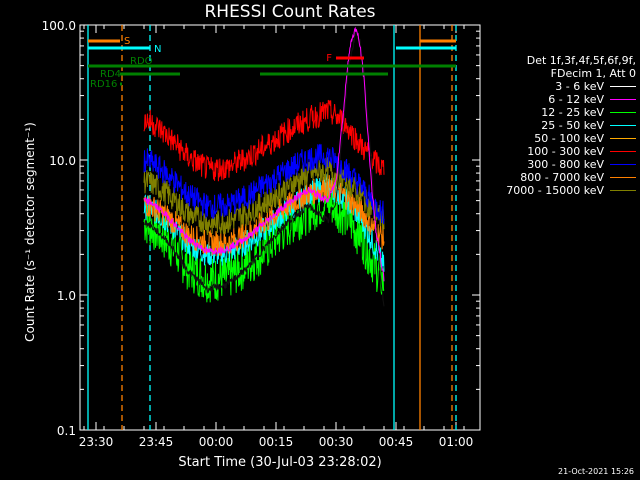 The width and height of the screenshot is (640, 480). What do you see at coordinates (596, 471) in the screenshot?
I see `footer-timestamp: 21-Oct-2021 15:26` at bounding box center [596, 471].